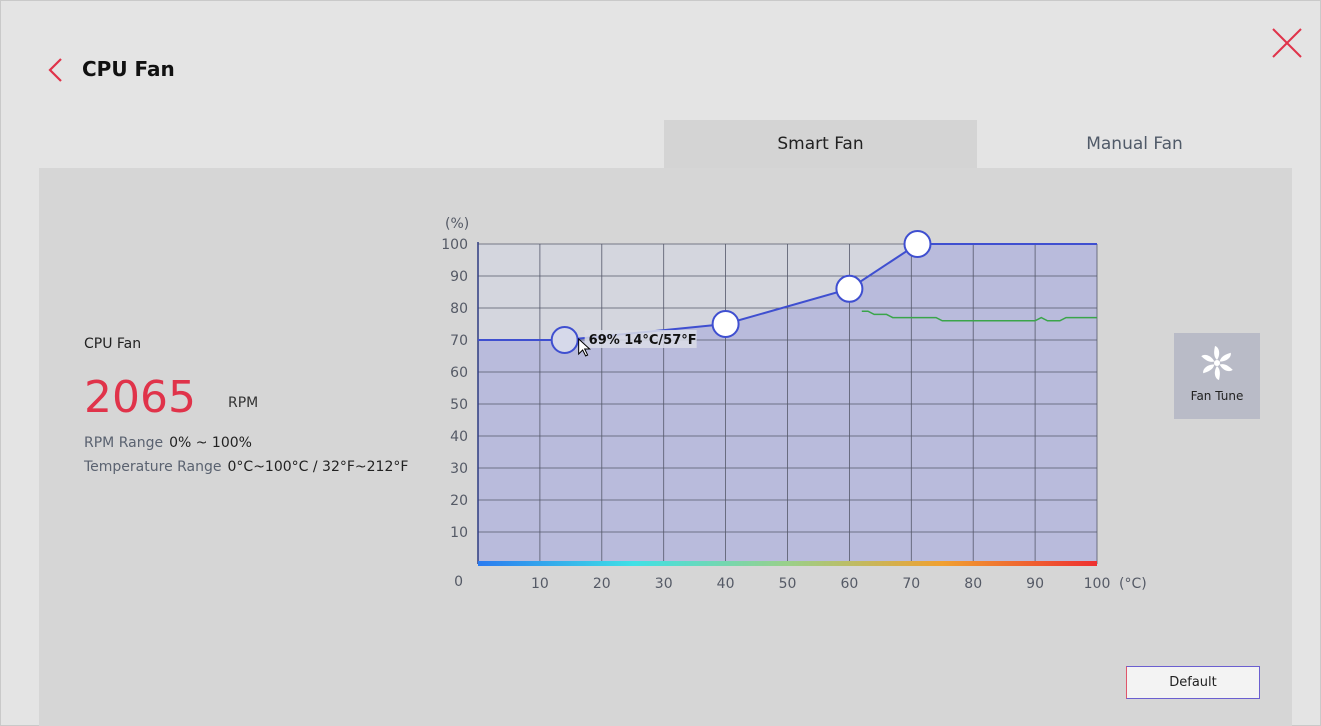 The image size is (1321, 726). I want to click on x-unit-label: (°C), so click(1133, 584).